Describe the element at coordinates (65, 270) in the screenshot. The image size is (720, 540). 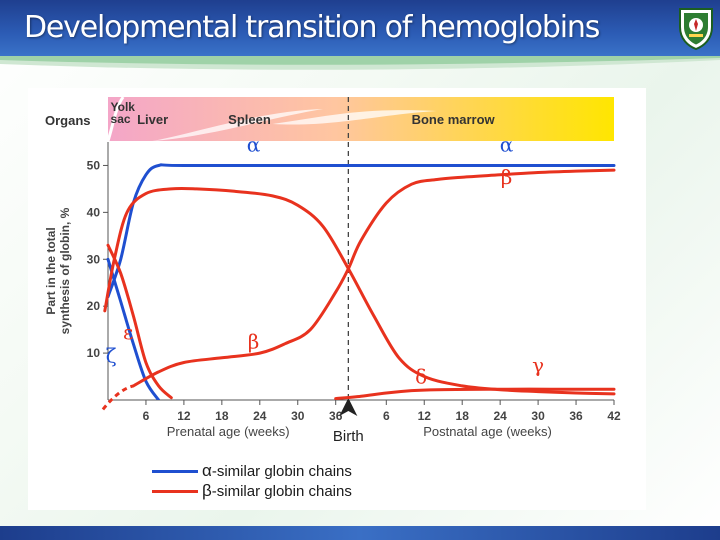
I see `y-axis-label: synthesis of globin, %` at that location.